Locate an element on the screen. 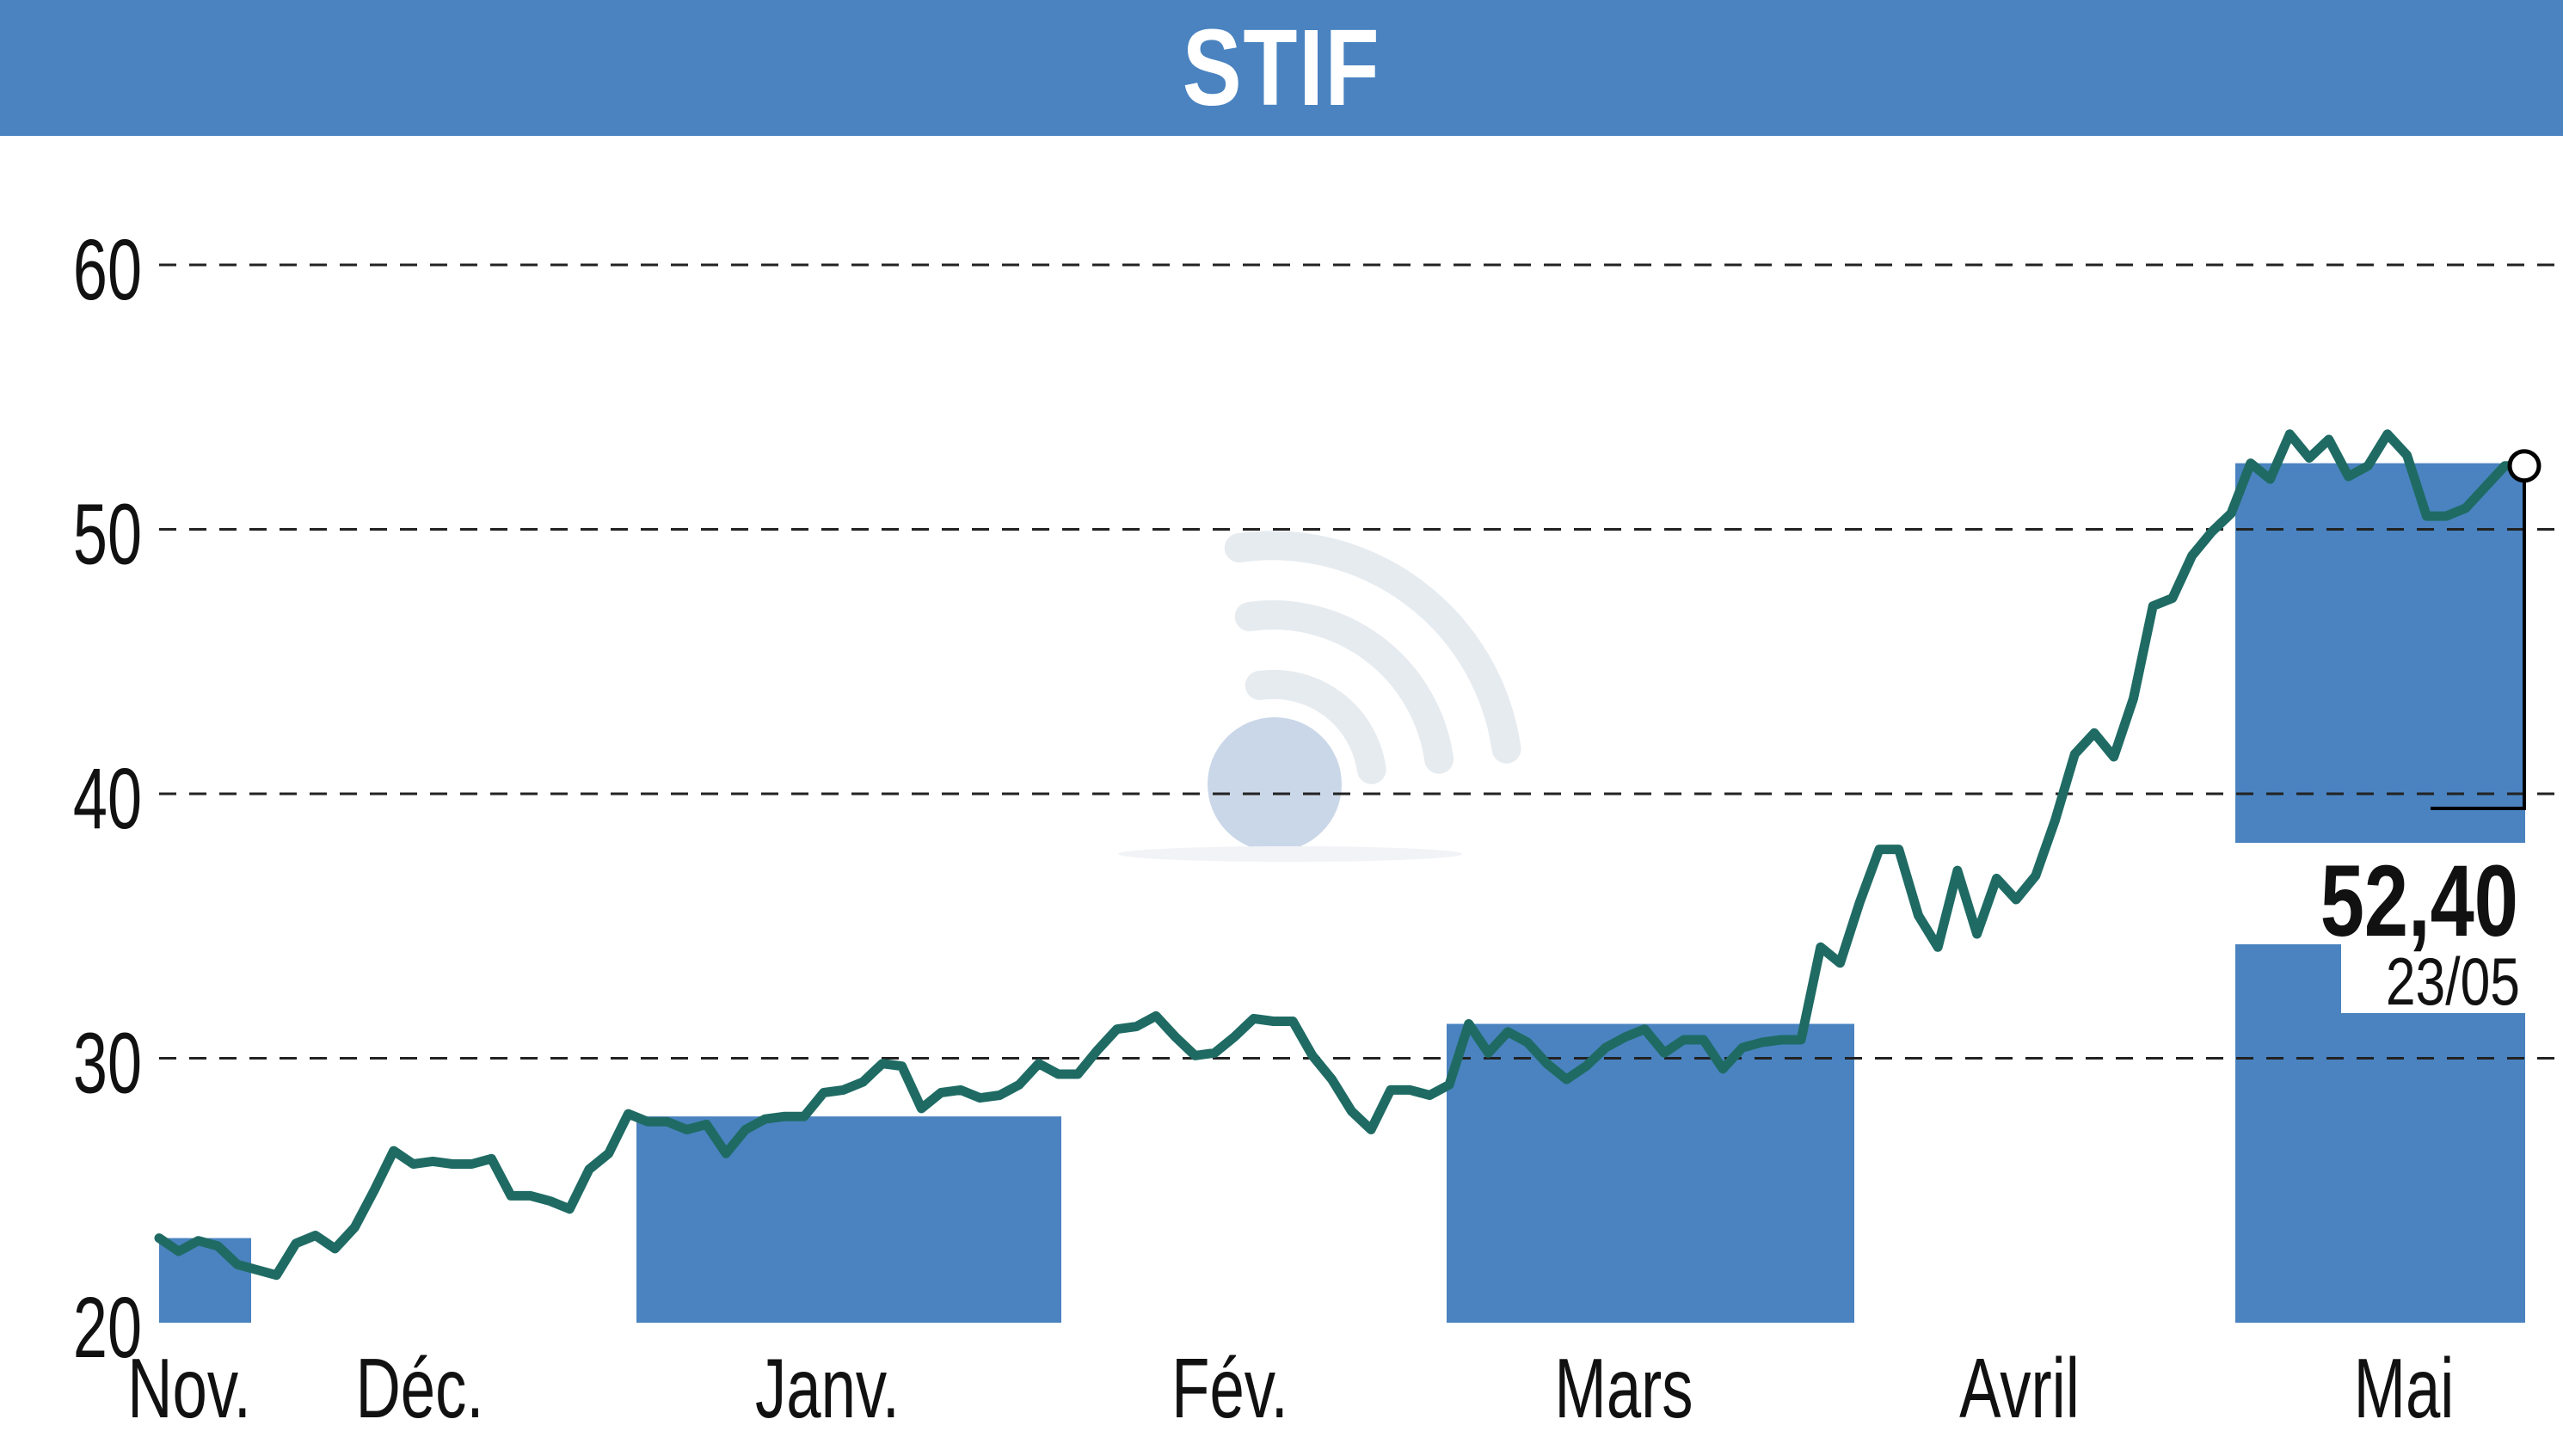 The image size is (2563, 1456). chart-title: STIF is located at coordinates (1281, 67).